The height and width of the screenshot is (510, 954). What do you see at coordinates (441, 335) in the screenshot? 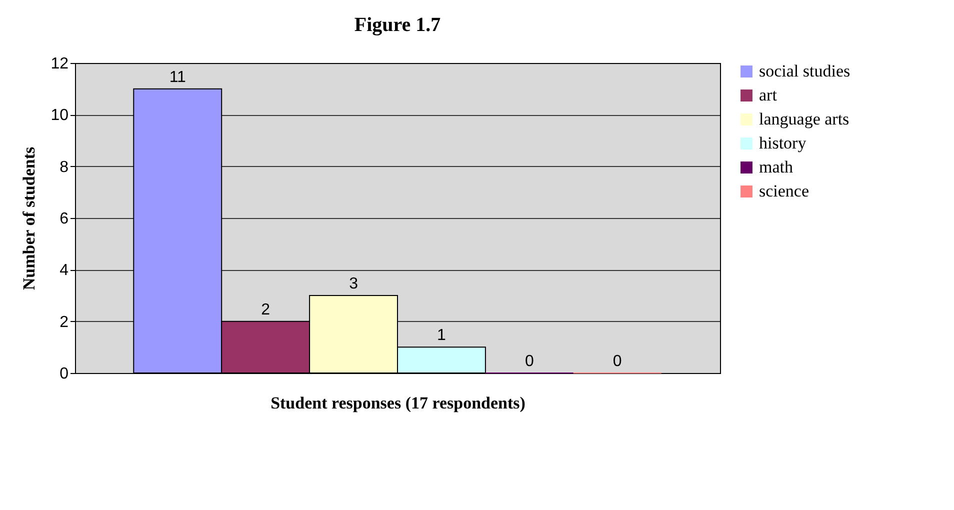
I see `data-label: 1` at bounding box center [441, 335].